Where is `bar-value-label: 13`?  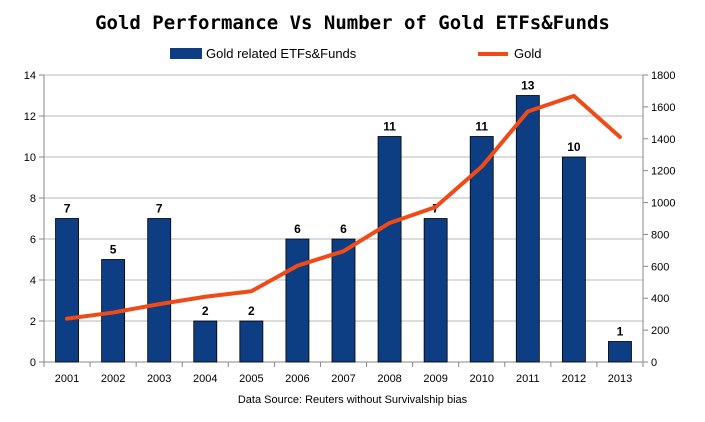
bar-value-label: 13 is located at coordinates (528, 86).